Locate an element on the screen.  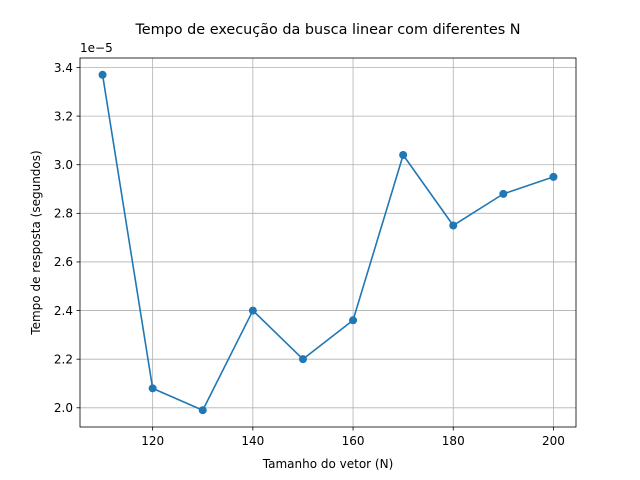
y-axis-label: Tempo de resposta (segundos) is located at coordinates (36, 242).